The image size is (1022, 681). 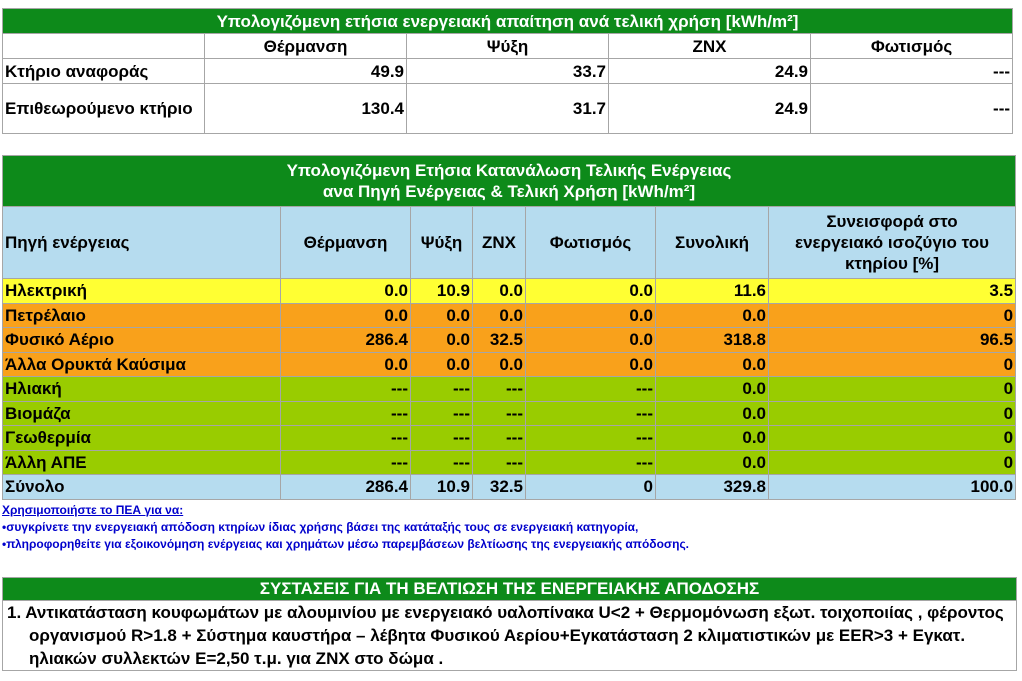 What do you see at coordinates (441, 291) in the screenshot?
I see `value-cell: 10.9` at bounding box center [441, 291].